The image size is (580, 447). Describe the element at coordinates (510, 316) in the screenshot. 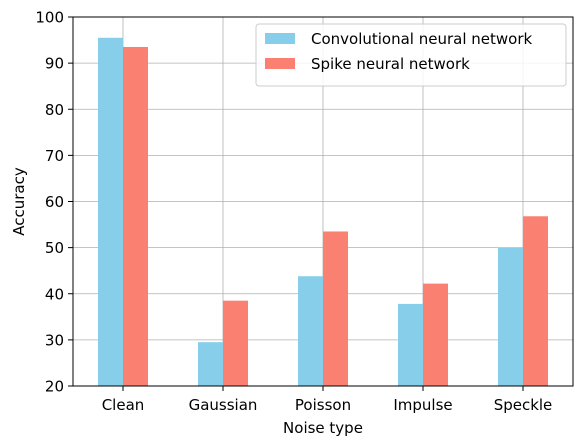

I see `bar-cnn-speckle` at that location.